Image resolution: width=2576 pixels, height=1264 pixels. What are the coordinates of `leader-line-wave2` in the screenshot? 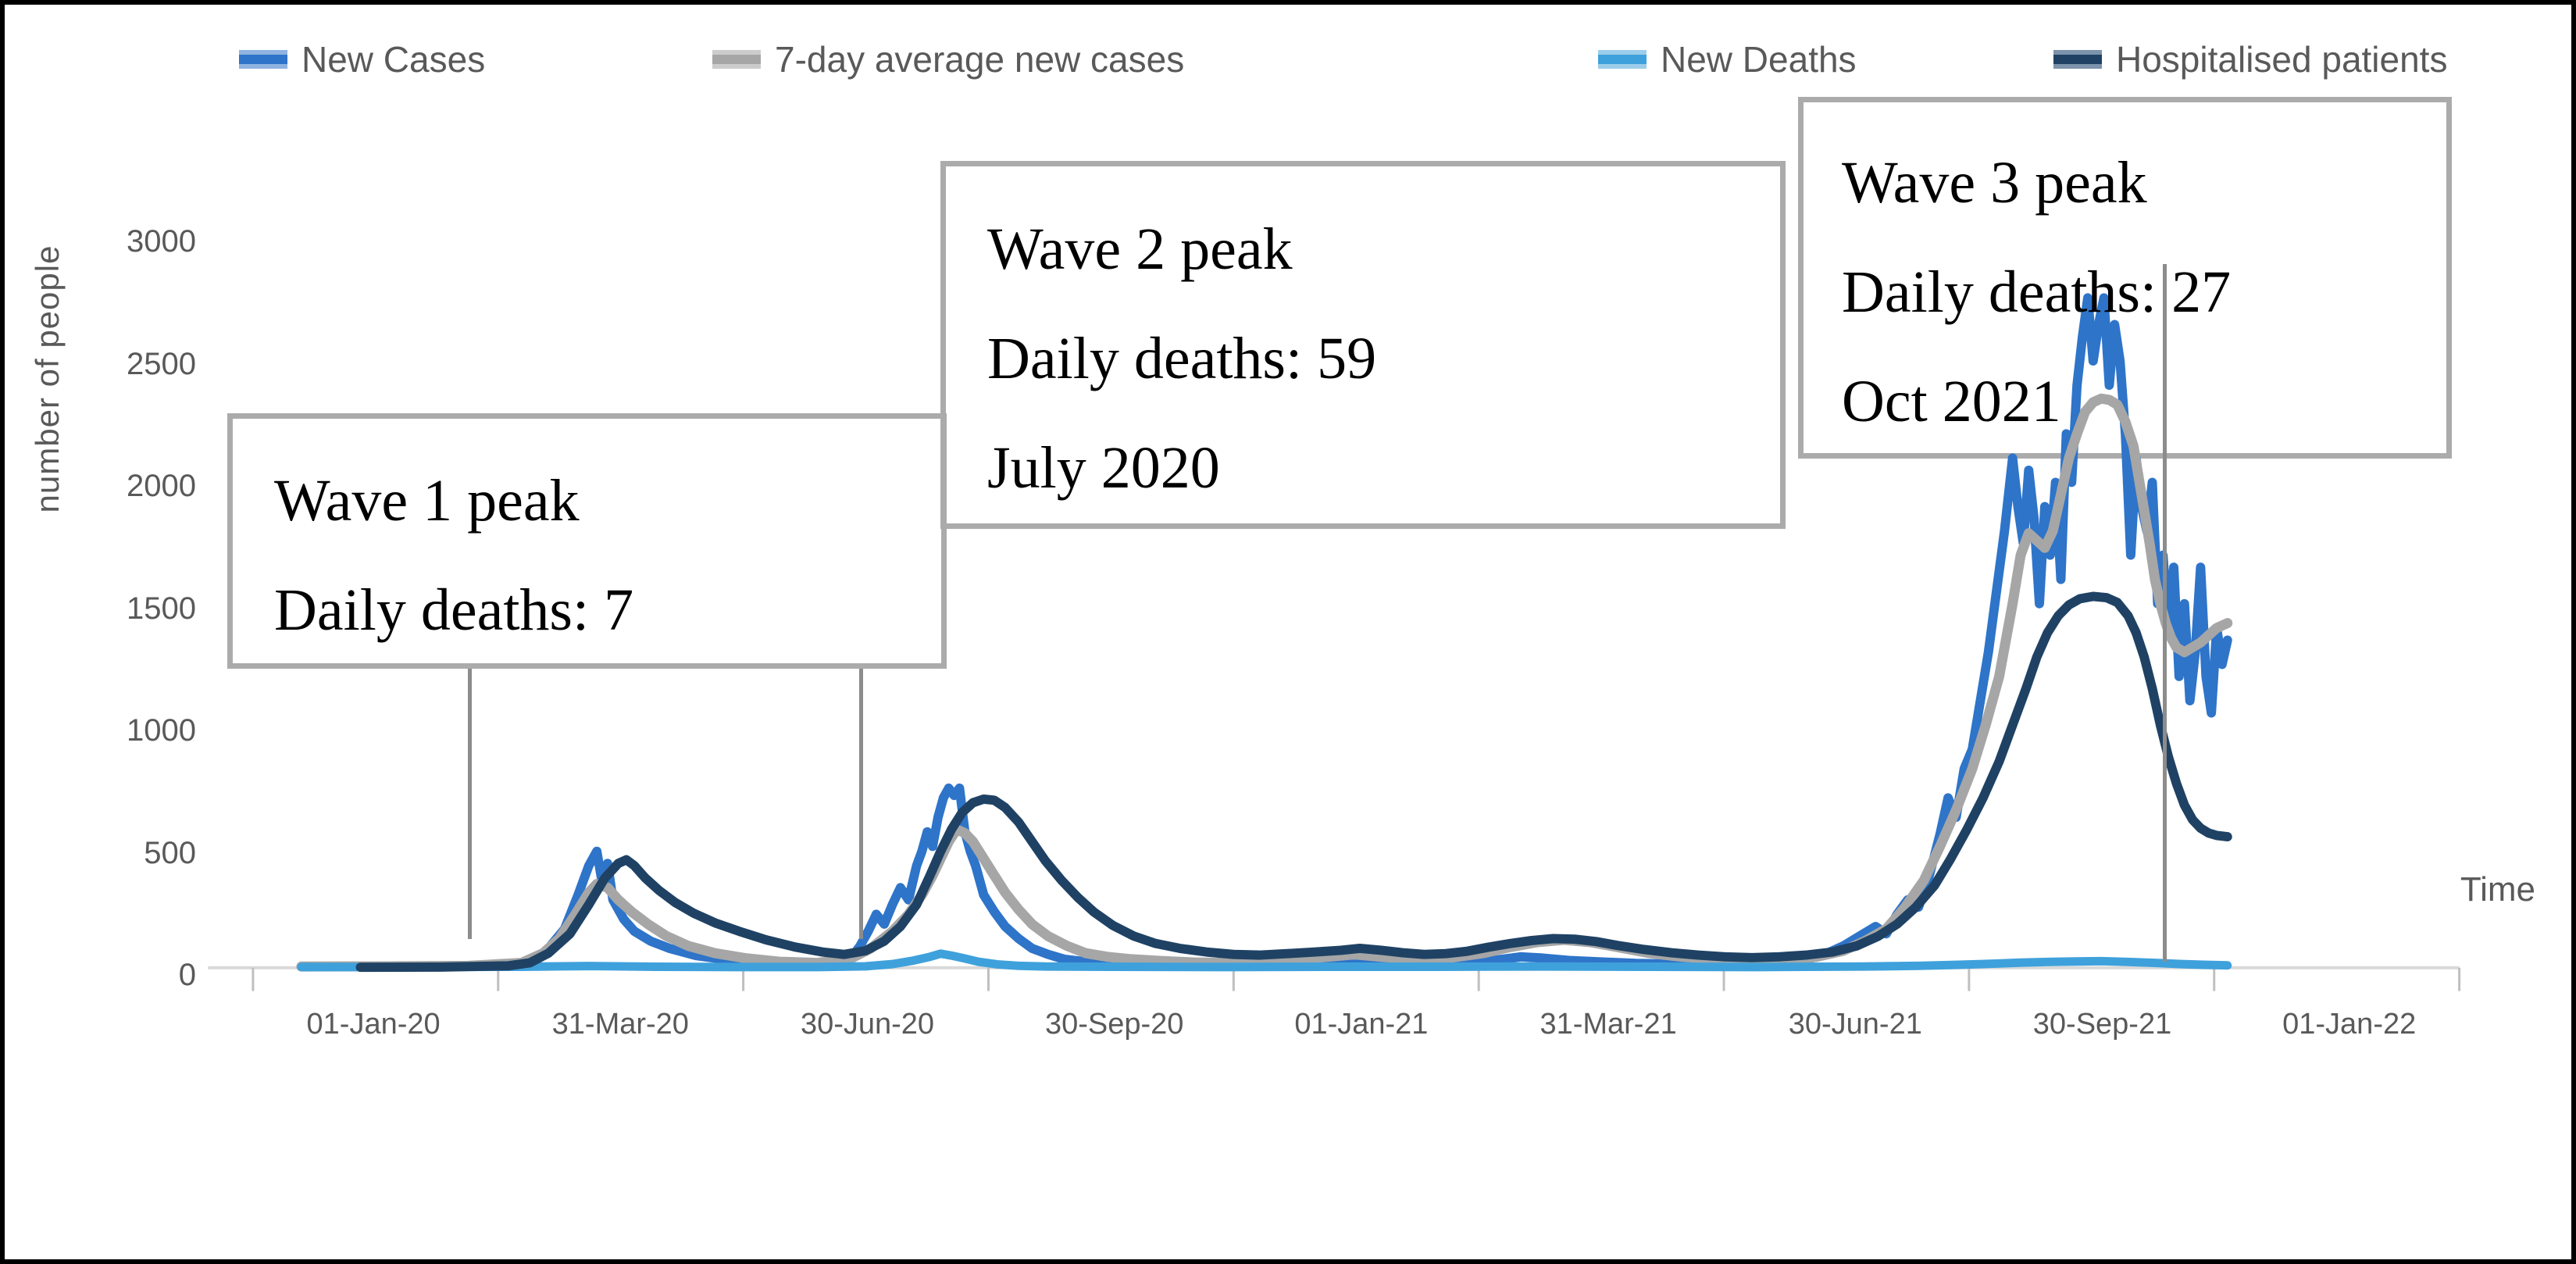 It's located at (861, 804).